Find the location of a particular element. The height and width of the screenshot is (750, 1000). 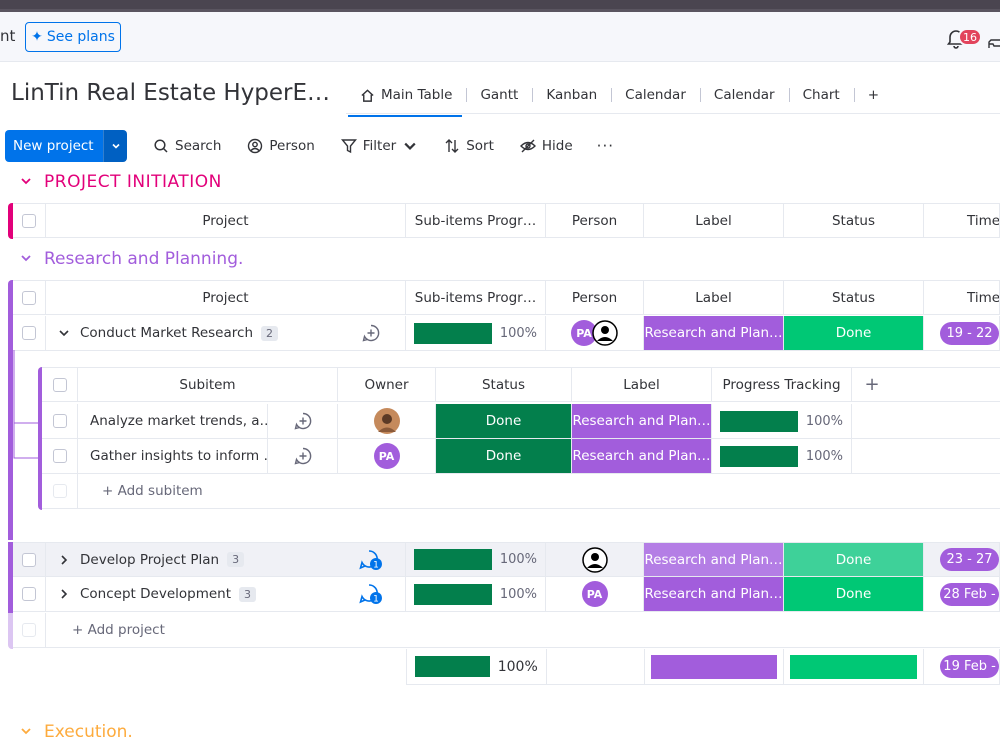

group-header-research: Research and Planning. is located at coordinates (131, 259).